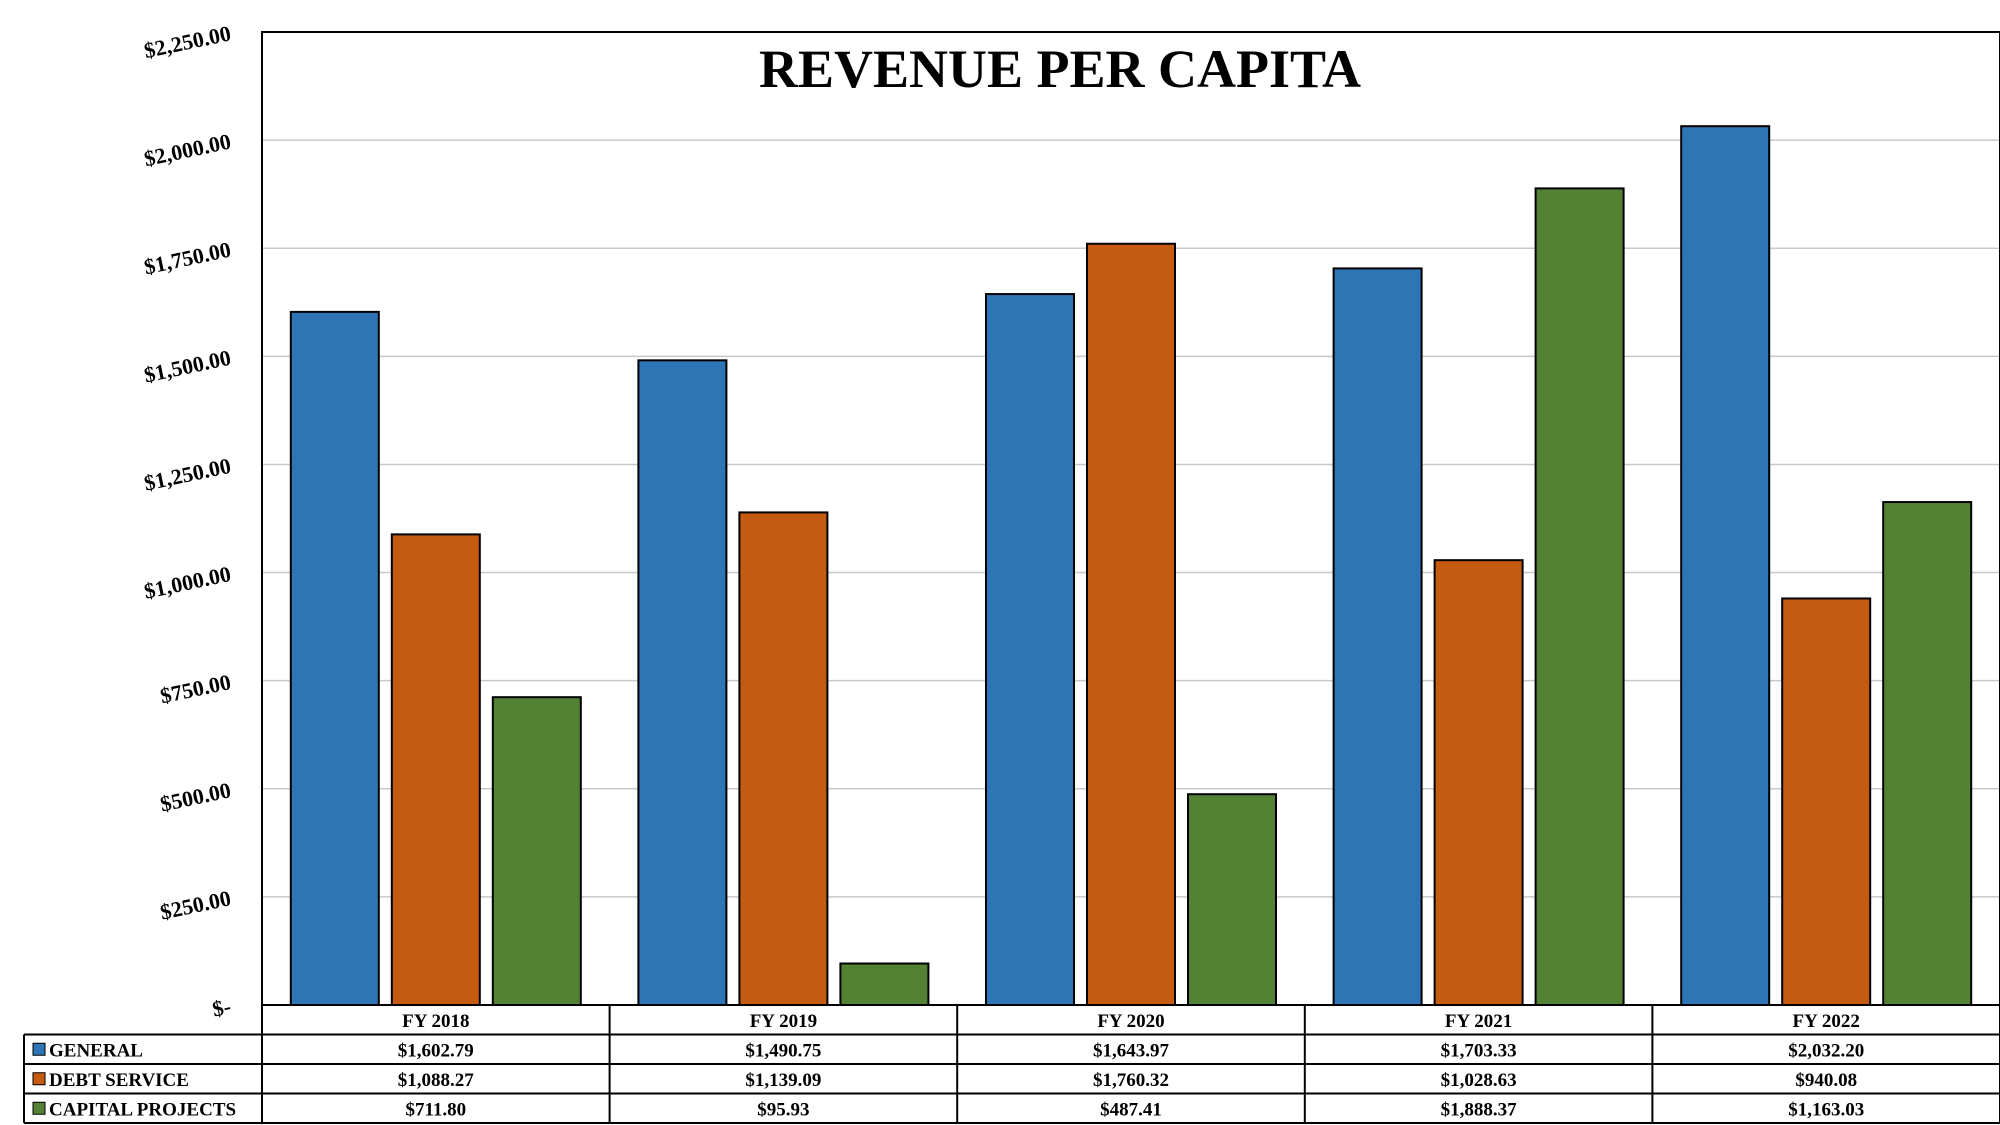  I want to click on y-tick-label: $1,000.00, so click(187, 582).